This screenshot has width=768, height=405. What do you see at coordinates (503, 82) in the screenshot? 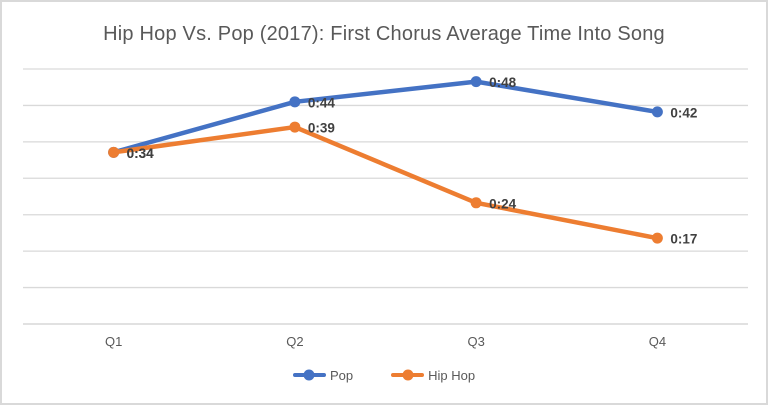
I see `data-label-pop-q3: 0:48` at bounding box center [503, 82].